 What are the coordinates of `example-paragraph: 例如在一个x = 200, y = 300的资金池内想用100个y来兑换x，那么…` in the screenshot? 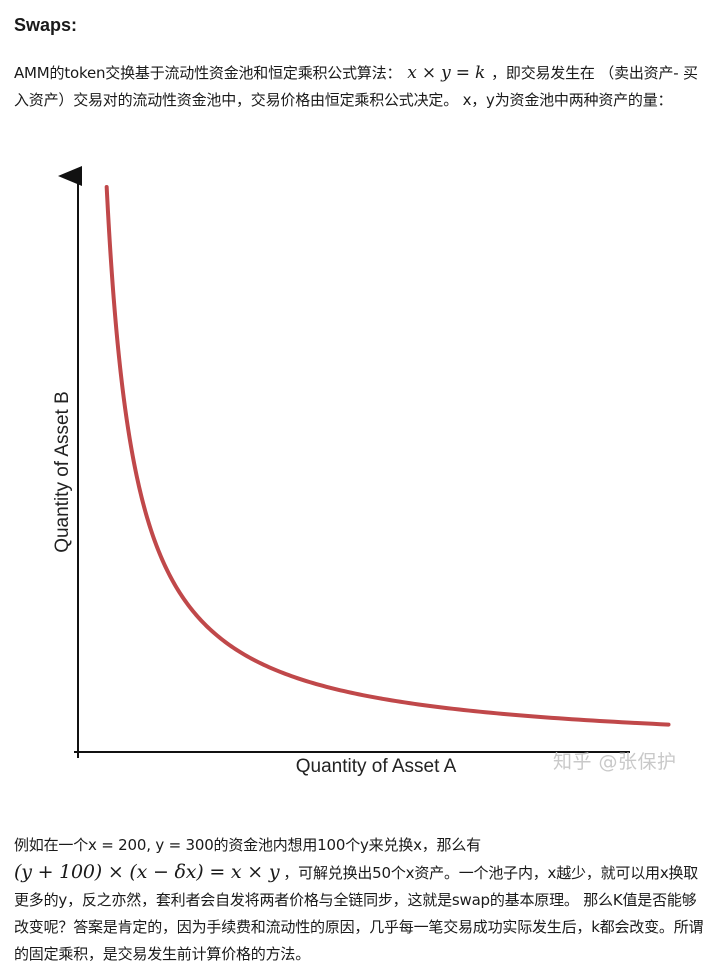 It's located at (361, 900).